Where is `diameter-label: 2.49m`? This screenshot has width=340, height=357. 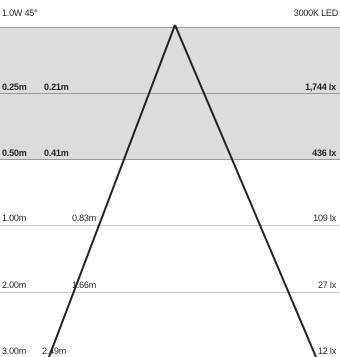
diameter-label: 2.49m is located at coordinates (54, 351).